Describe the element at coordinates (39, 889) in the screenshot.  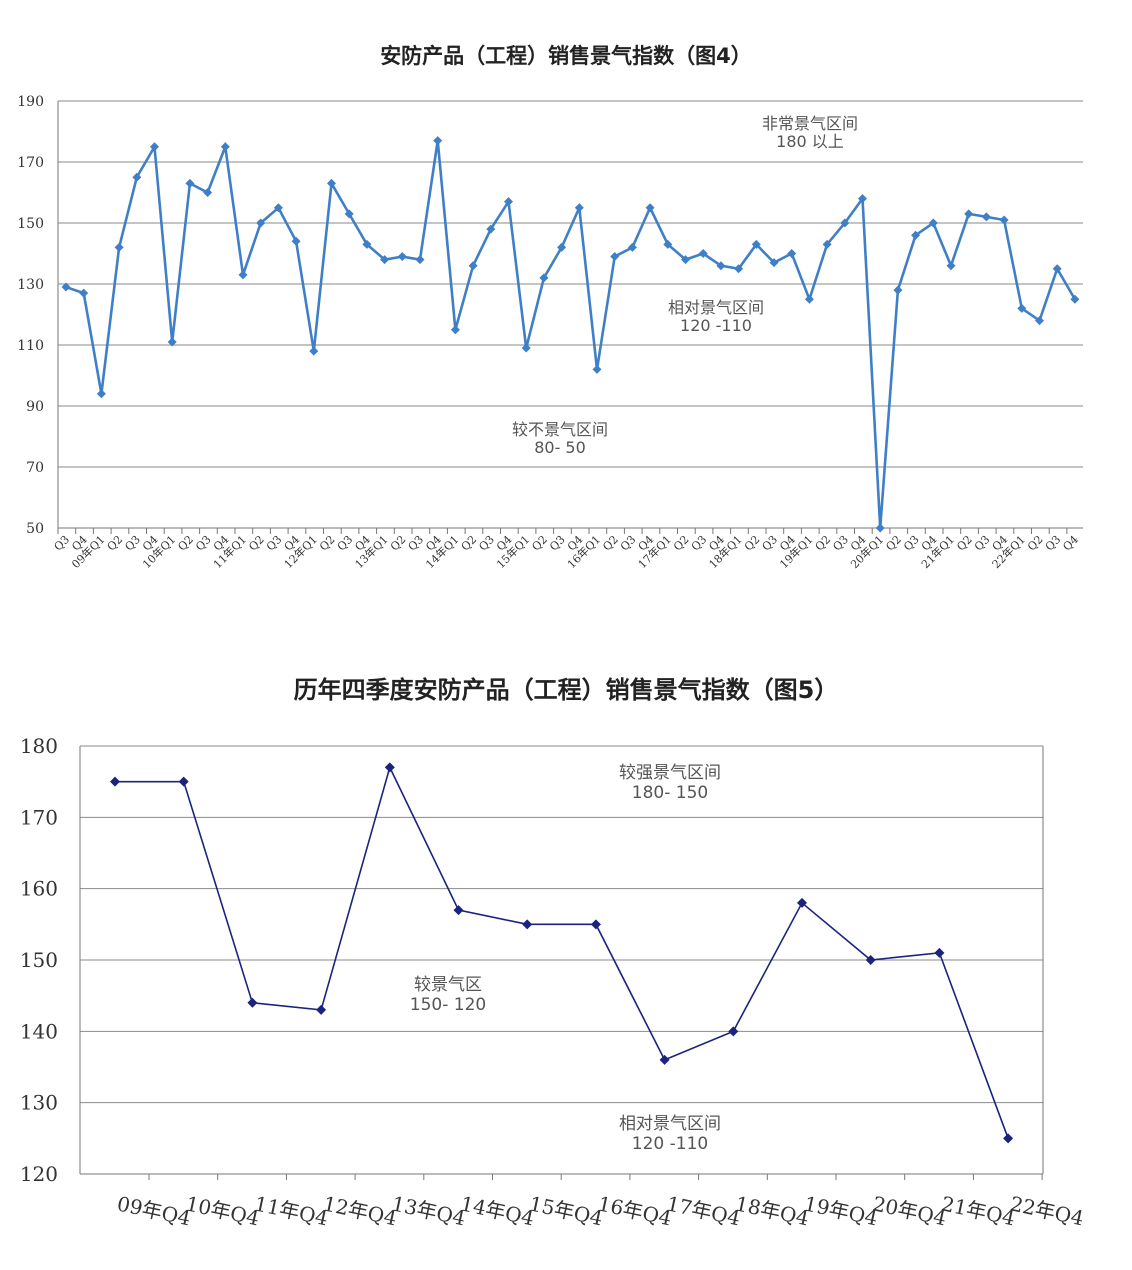
I see `y-tick-label: 160` at that location.